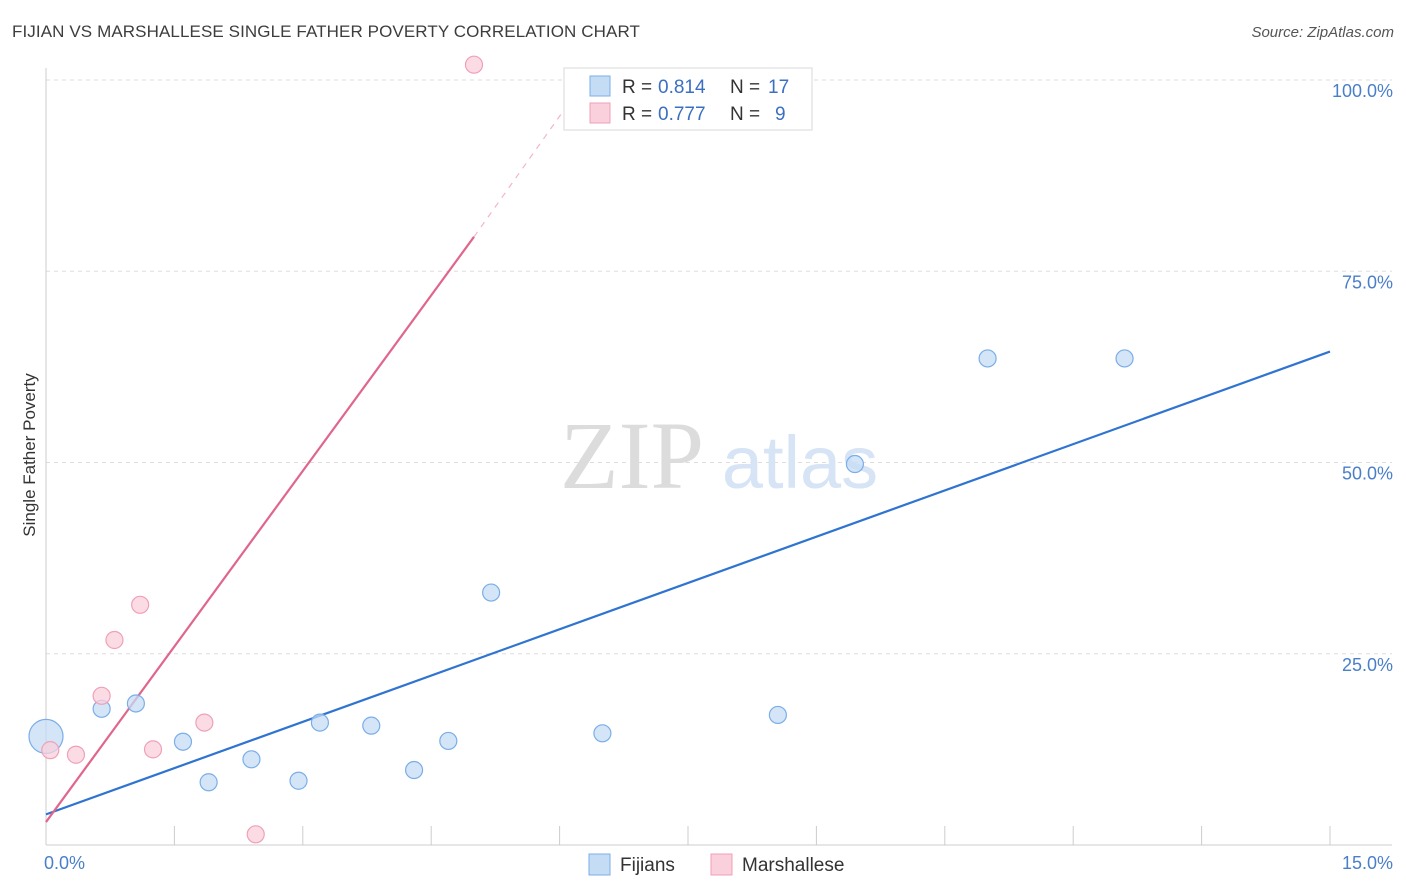  What do you see at coordinates (637, 87) in the screenshot?
I see `legend-r-label: R =` at bounding box center [637, 87].